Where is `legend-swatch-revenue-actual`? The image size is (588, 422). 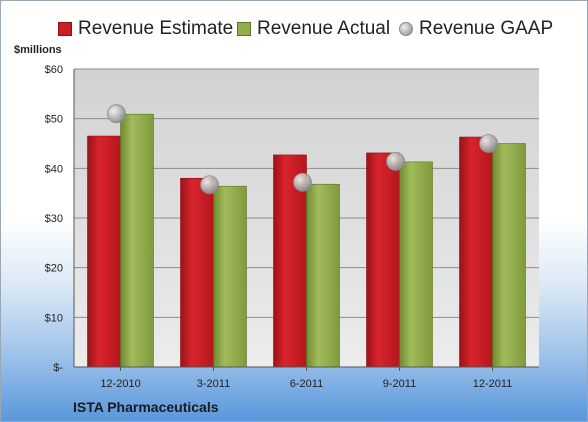 legend-swatch-revenue-actual is located at coordinates (244, 29).